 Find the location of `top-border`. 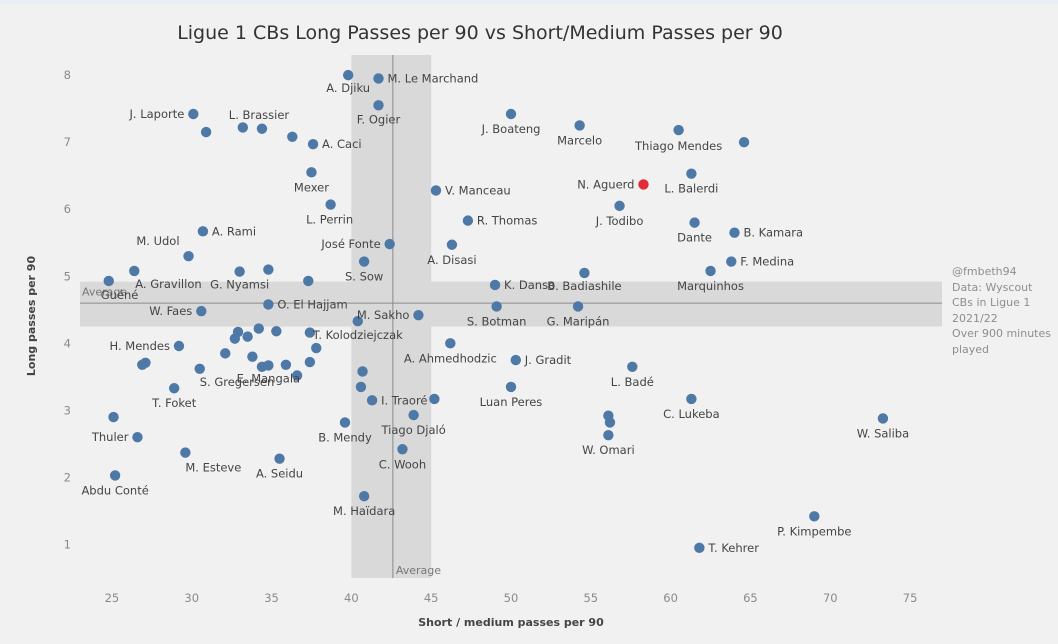

top-border is located at coordinates (529, 2).